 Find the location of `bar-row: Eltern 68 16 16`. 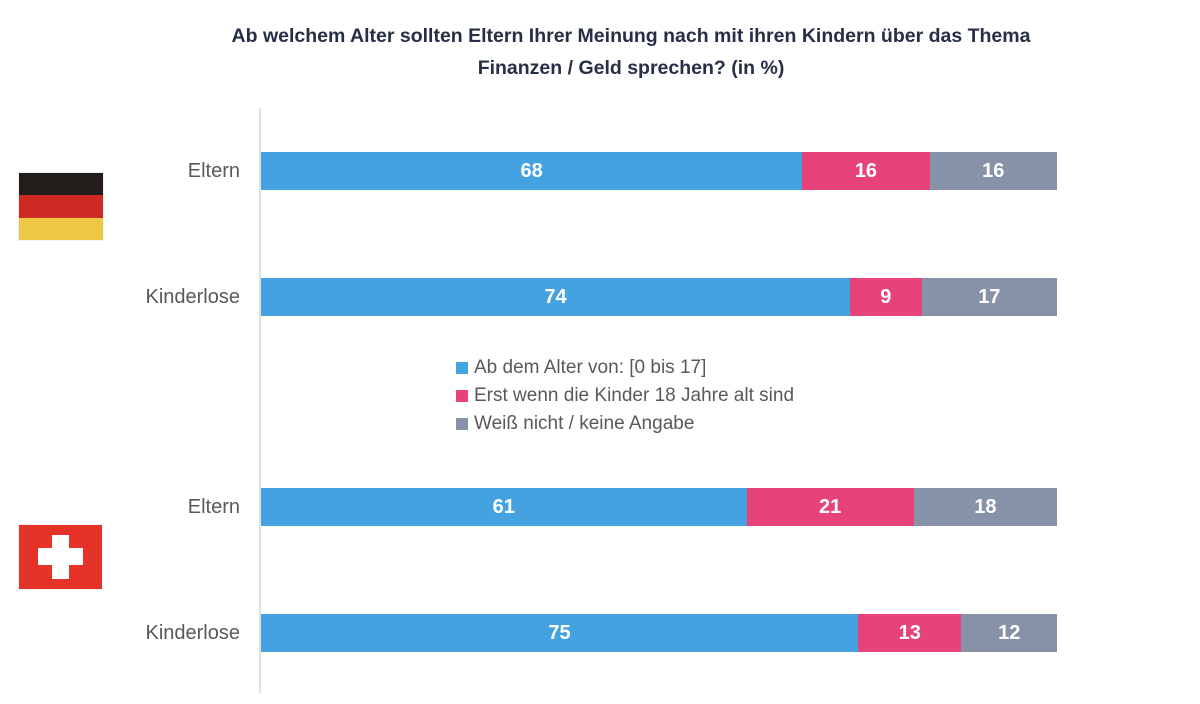

bar-row: Eltern 68 16 16 is located at coordinates (600, 171).